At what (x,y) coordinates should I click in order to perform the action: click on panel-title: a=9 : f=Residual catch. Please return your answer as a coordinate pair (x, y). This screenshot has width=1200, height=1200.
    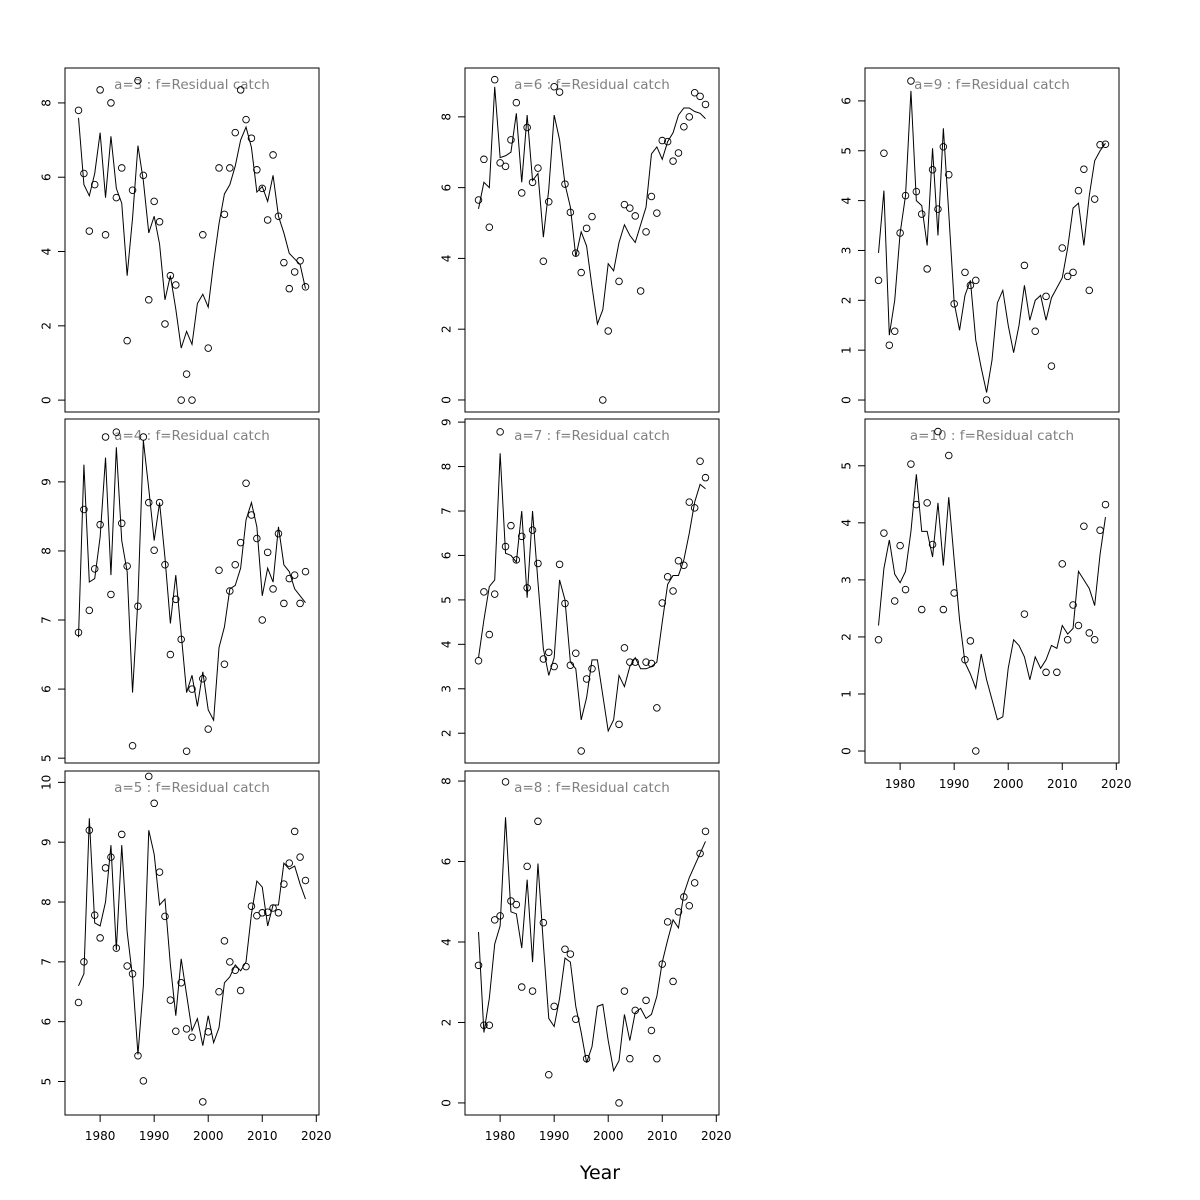
    Looking at the image, I should click on (992, 85).